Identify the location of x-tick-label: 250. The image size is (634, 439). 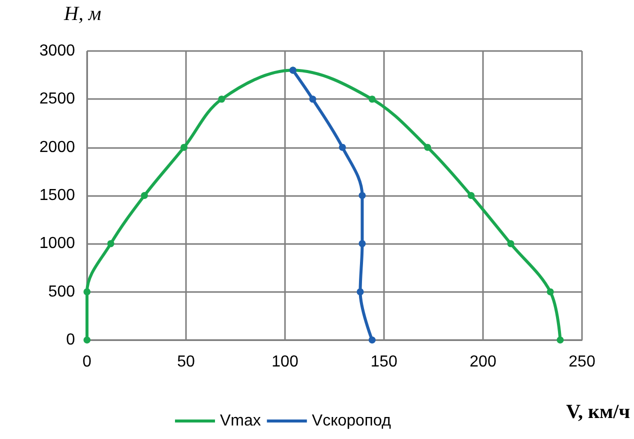
(582, 362).